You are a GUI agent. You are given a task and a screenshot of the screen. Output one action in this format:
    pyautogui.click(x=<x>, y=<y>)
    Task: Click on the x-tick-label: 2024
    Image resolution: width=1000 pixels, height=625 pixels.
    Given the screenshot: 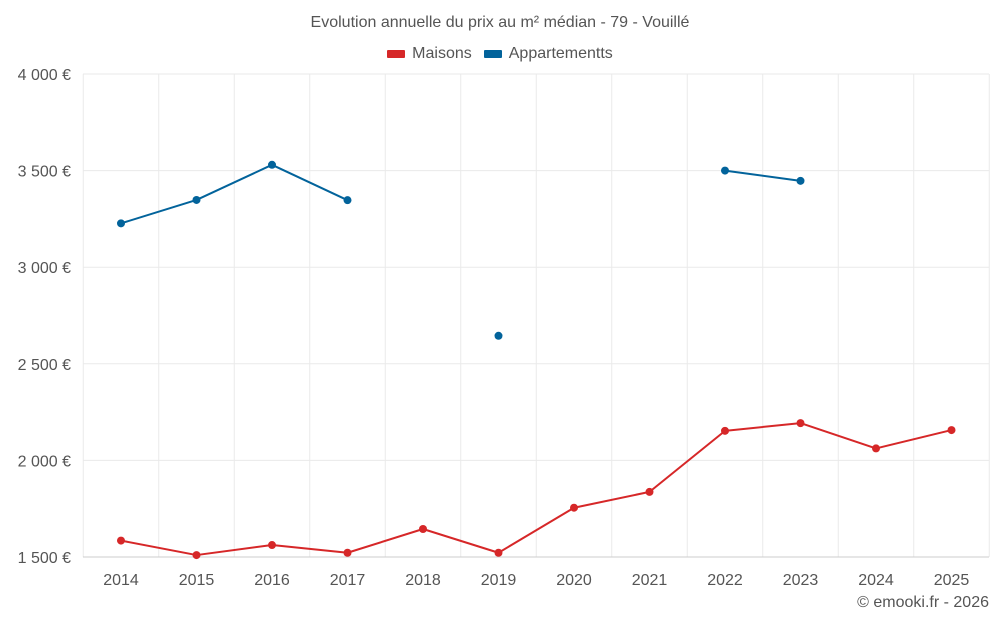 What is the action you would take?
    pyautogui.click(x=876, y=580)
    